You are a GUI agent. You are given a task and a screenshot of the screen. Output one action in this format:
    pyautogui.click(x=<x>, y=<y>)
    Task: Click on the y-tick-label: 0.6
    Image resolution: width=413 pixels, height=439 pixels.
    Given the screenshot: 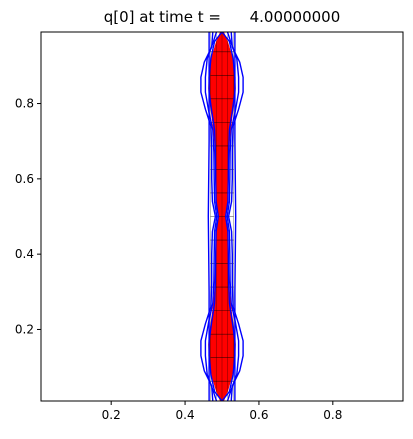 What is the action you would take?
    pyautogui.click(x=24, y=179)
    